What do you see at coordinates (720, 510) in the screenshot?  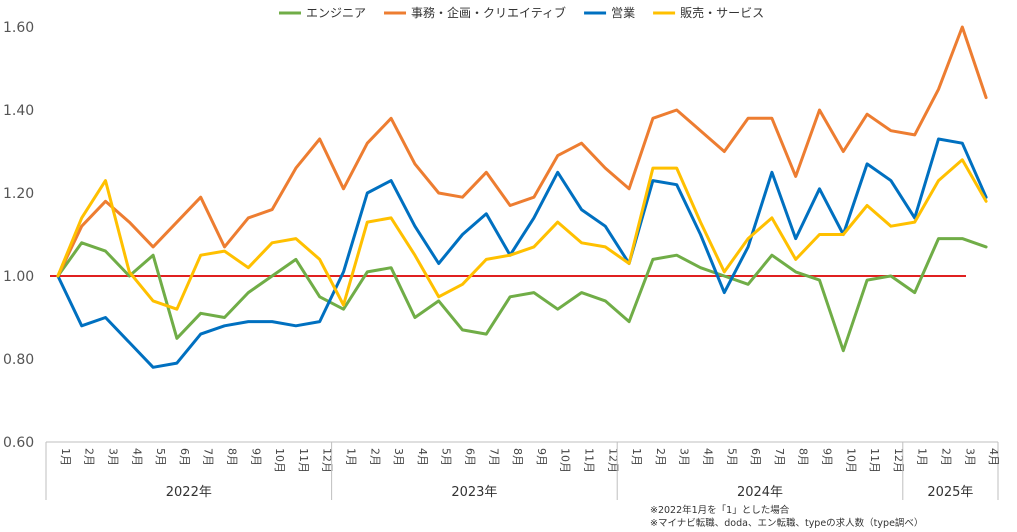 I see `note-base: ※2022年1月を「1」とした場合` at bounding box center [720, 510].